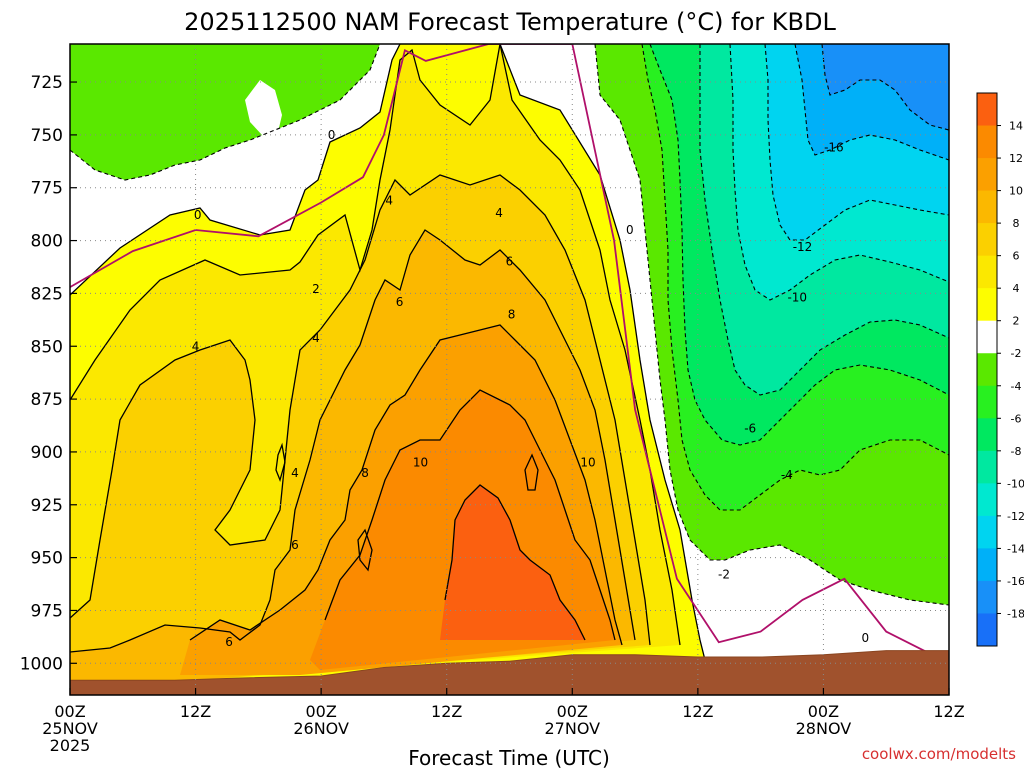  What do you see at coordinates (70, 745) in the screenshot?
I see `x-tick-label: 2025` at bounding box center [70, 745].